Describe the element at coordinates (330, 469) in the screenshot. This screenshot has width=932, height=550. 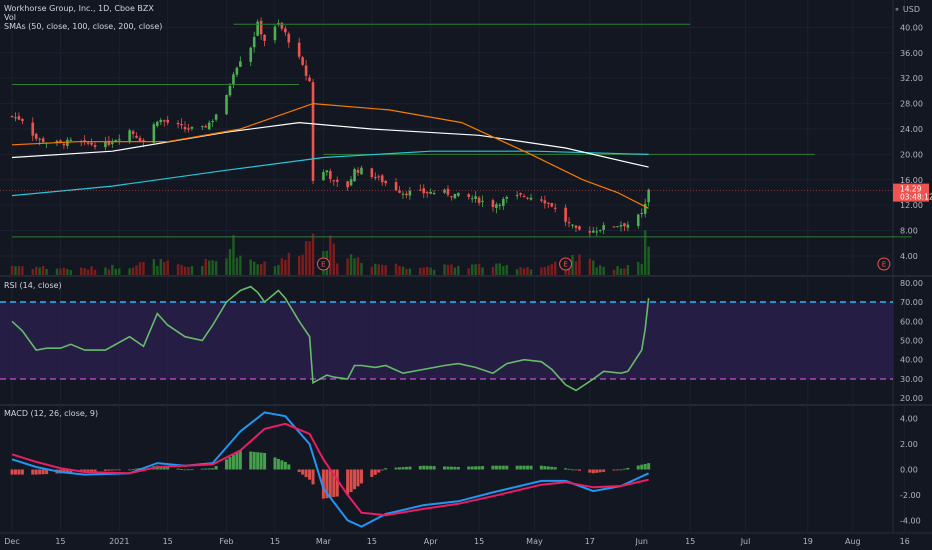
I see `signal-line` at that location.